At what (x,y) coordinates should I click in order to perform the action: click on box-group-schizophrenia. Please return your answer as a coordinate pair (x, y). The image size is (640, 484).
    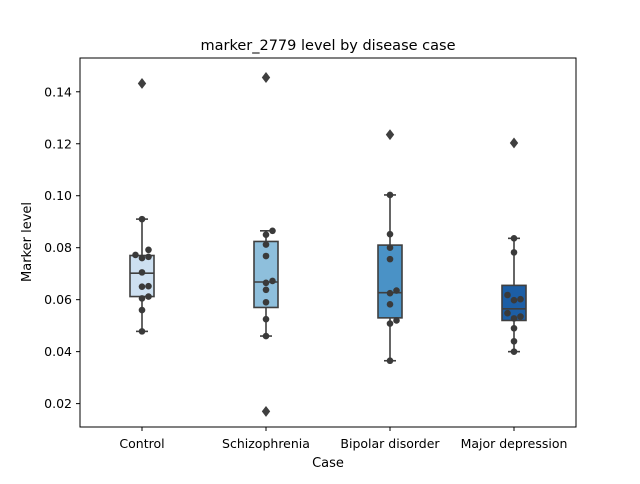
    Looking at the image, I should click on (266, 244).